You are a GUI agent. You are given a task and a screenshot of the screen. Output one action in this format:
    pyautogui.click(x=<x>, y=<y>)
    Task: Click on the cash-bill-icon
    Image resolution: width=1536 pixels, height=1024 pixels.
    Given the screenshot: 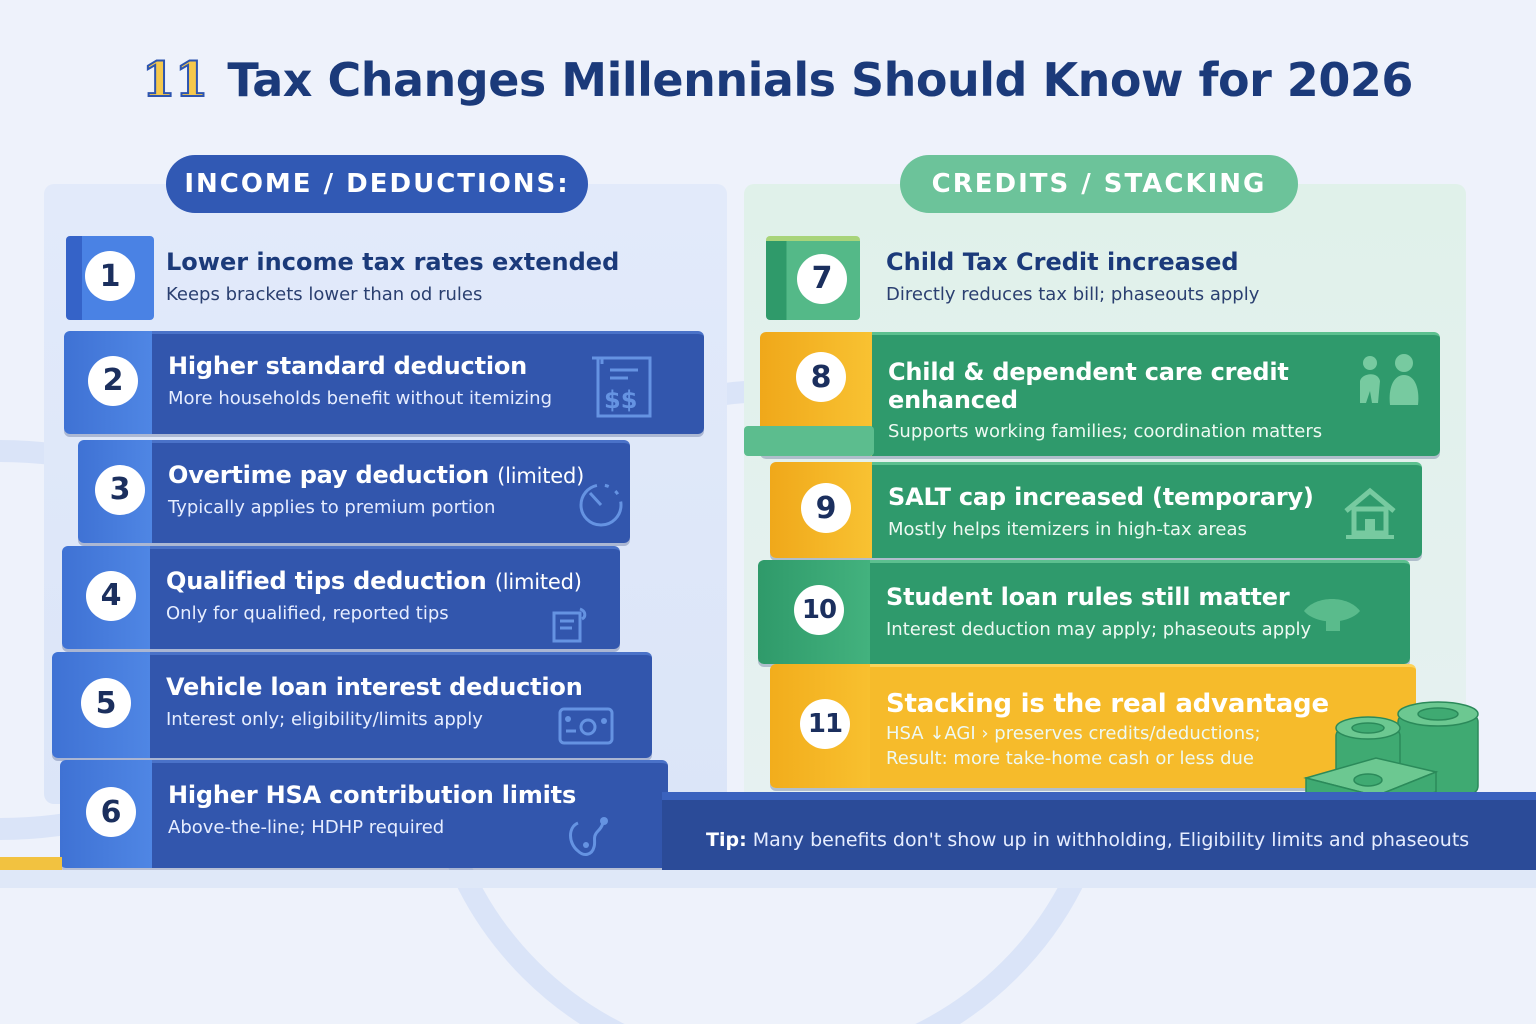 What is the action you would take?
    pyautogui.click(x=586, y=726)
    